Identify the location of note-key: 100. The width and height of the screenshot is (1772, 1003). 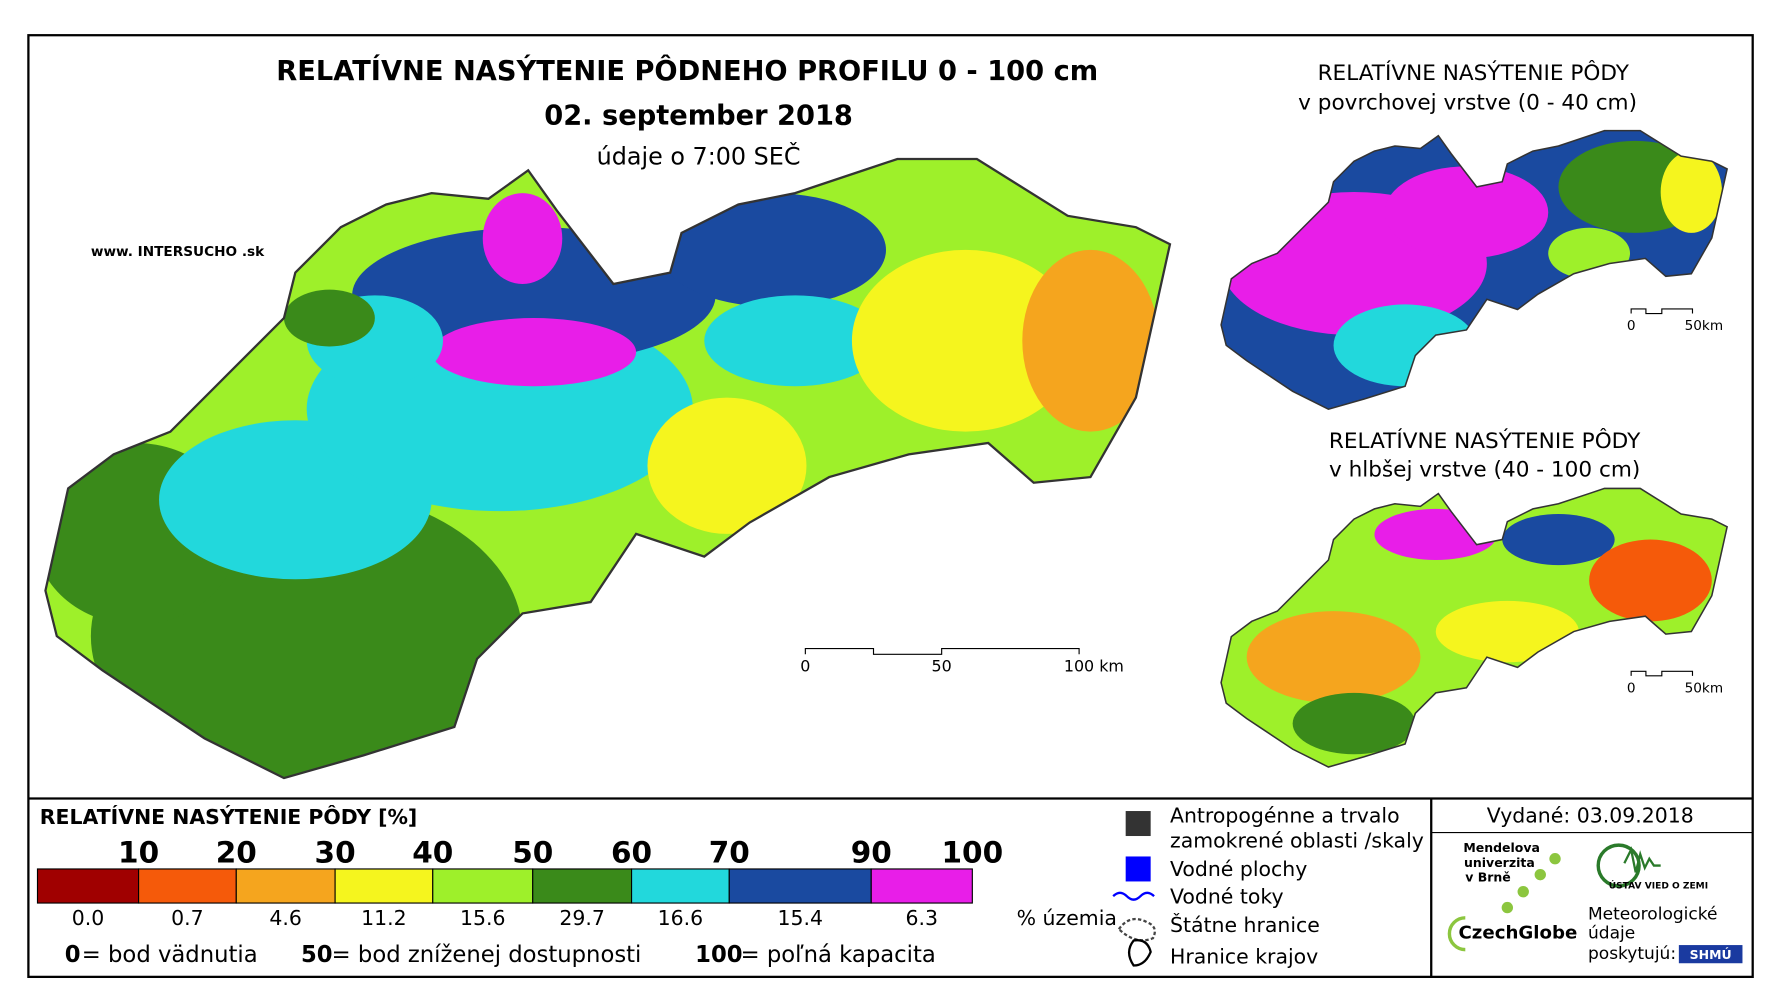
(718, 955).